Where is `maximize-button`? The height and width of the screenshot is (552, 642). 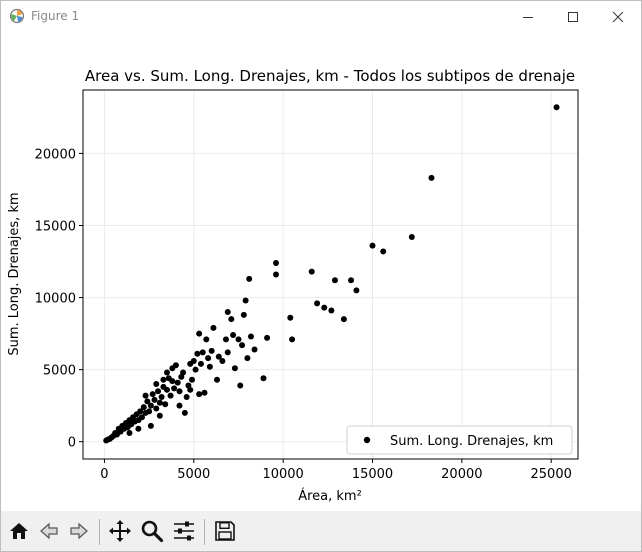 maximize-button is located at coordinates (573, 16).